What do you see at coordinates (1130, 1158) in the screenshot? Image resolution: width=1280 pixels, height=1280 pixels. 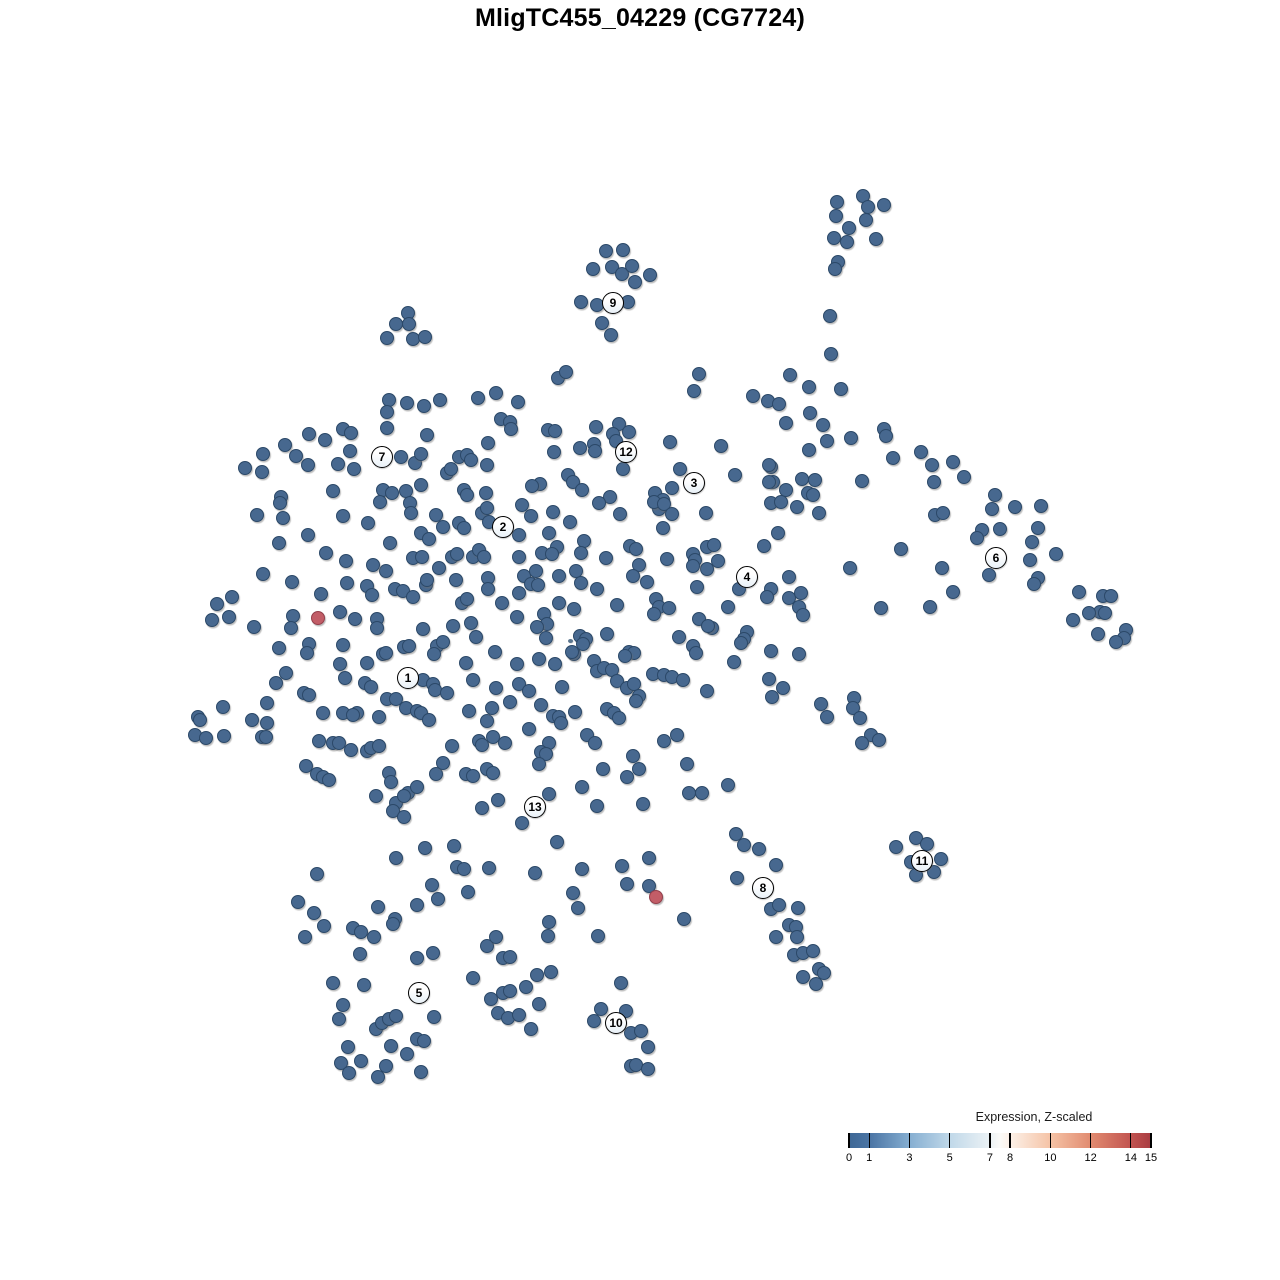 I see `colorbar-tick-label: 14` at bounding box center [1130, 1158].